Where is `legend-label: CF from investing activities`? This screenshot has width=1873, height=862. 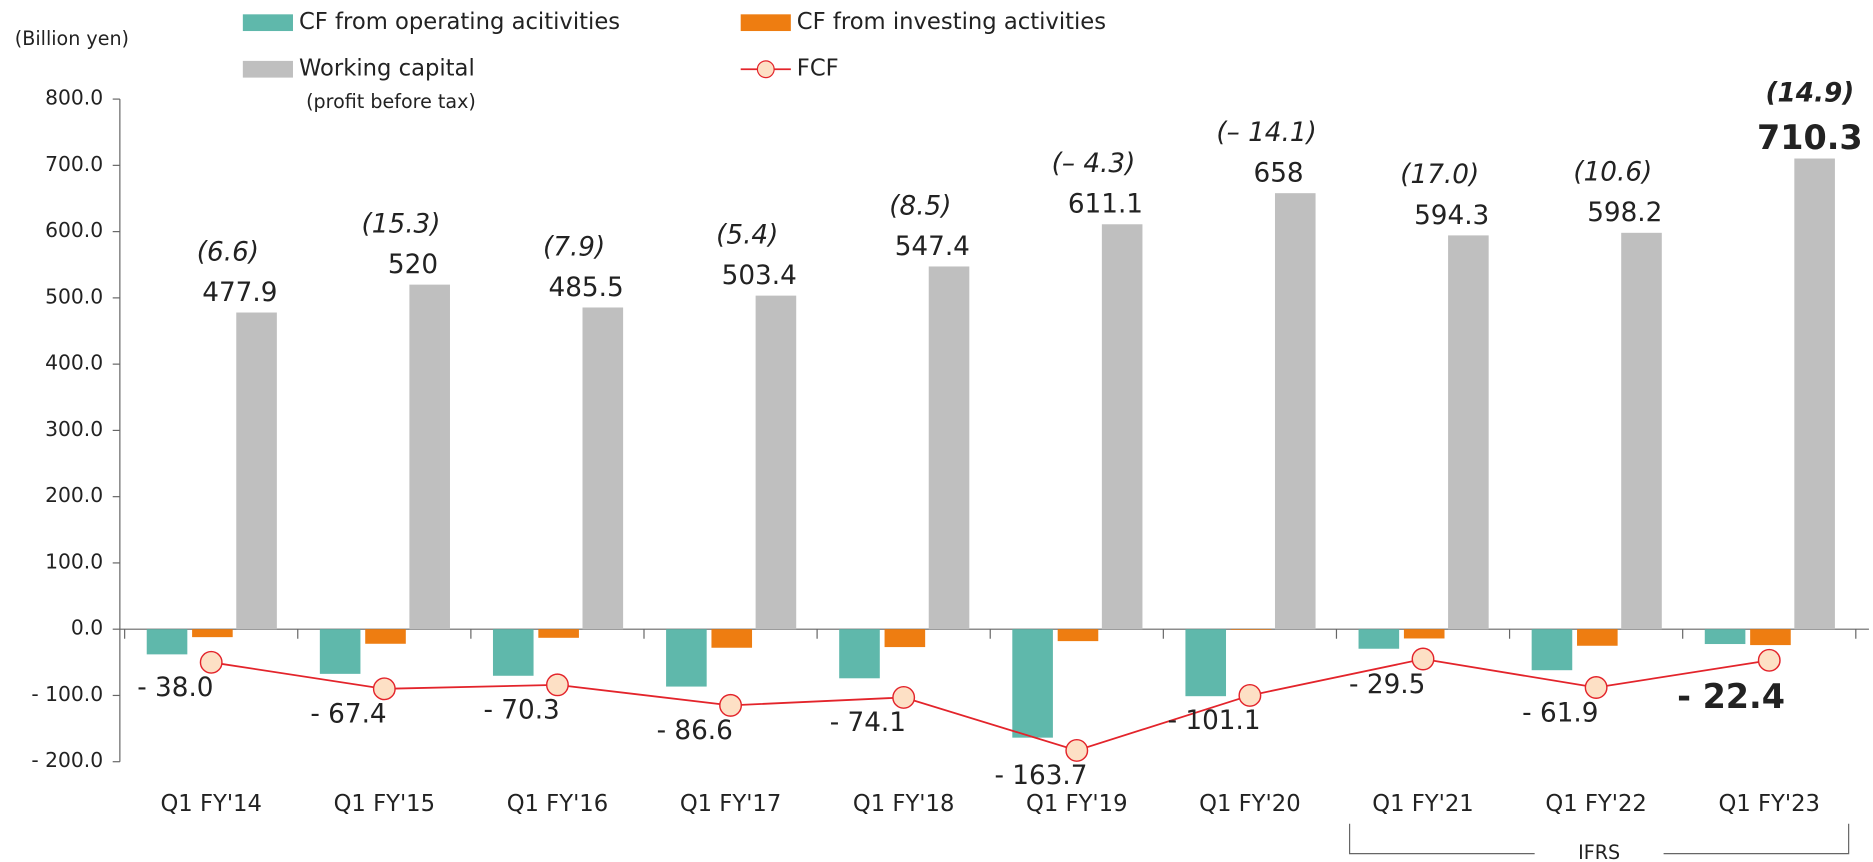 legend-label: CF from investing activities is located at coordinates (951, 22).